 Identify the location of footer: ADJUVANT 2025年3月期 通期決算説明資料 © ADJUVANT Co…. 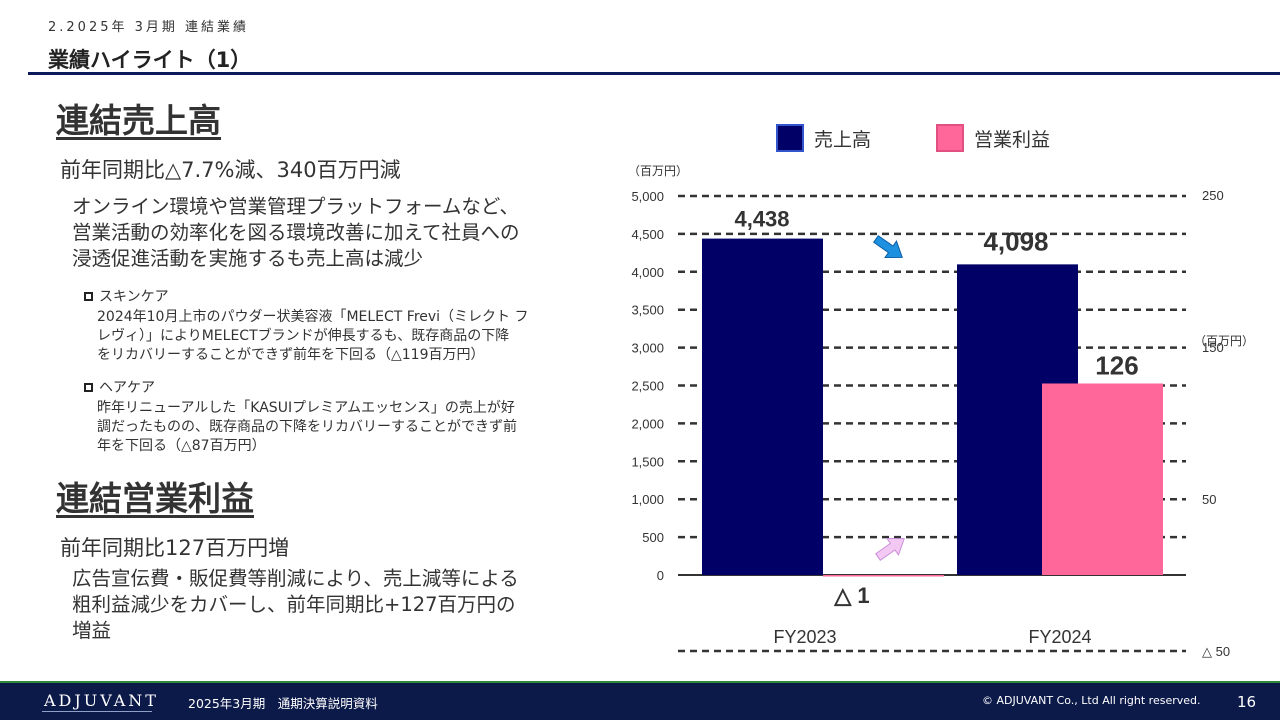
(640, 700).